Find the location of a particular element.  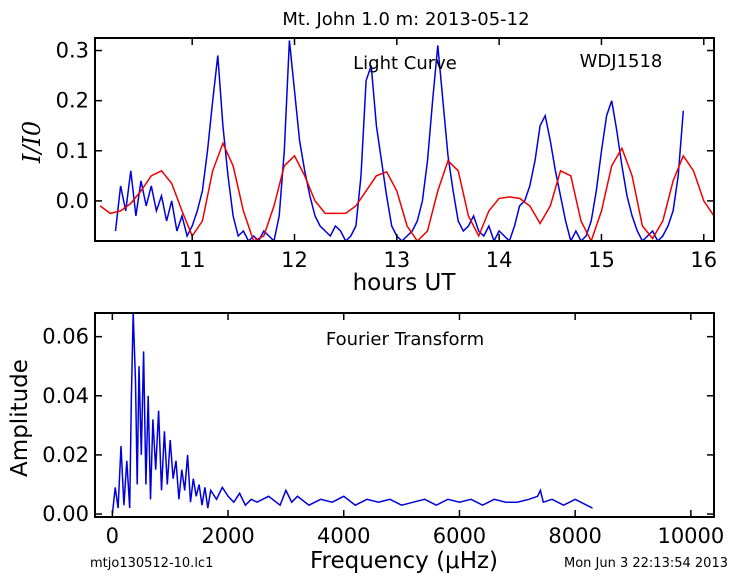

fourier-x-tick-label: 0 is located at coordinates (112, 536).